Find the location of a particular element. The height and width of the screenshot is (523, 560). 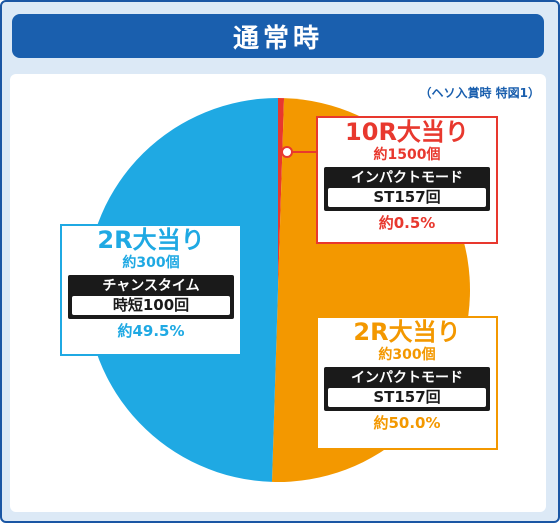

slice-10r is located at coordinates (281, 194).